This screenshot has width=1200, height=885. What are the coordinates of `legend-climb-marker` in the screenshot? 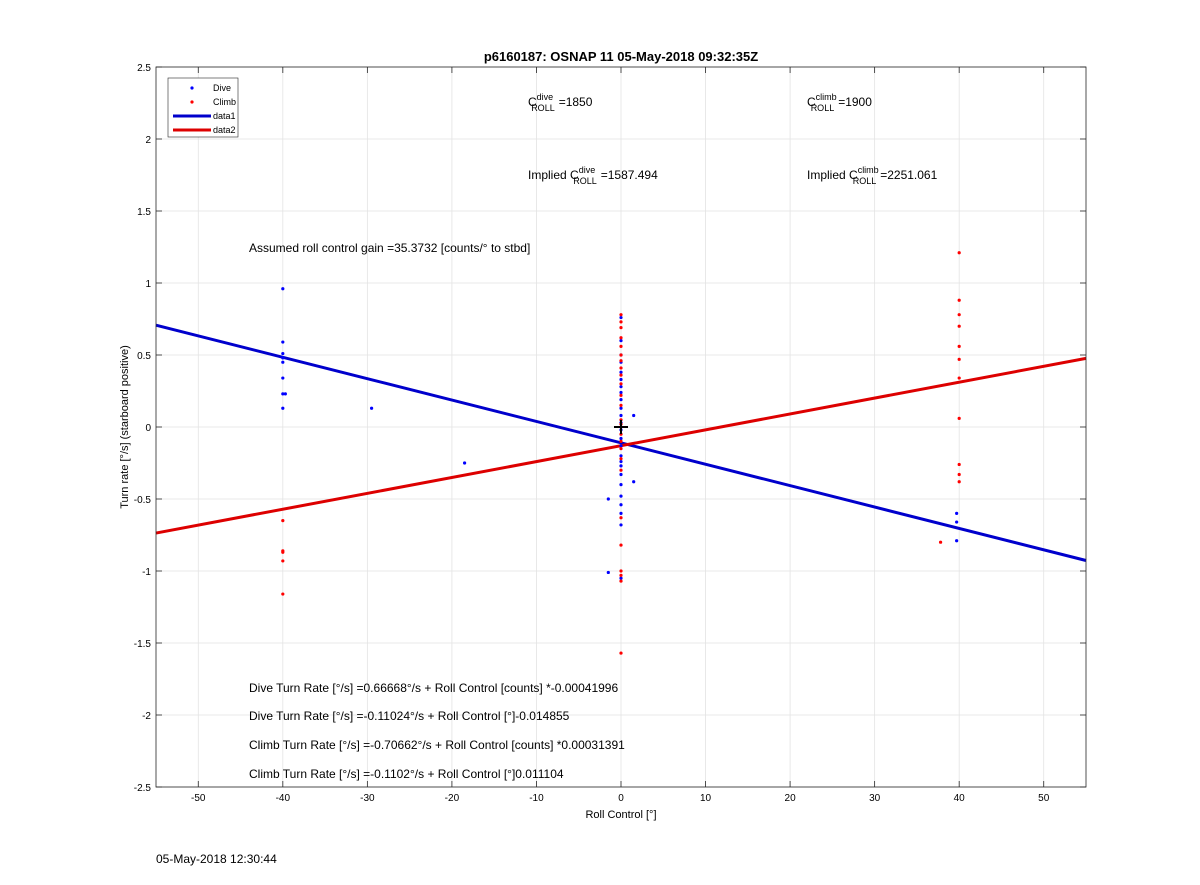 It's located at (192, 102).